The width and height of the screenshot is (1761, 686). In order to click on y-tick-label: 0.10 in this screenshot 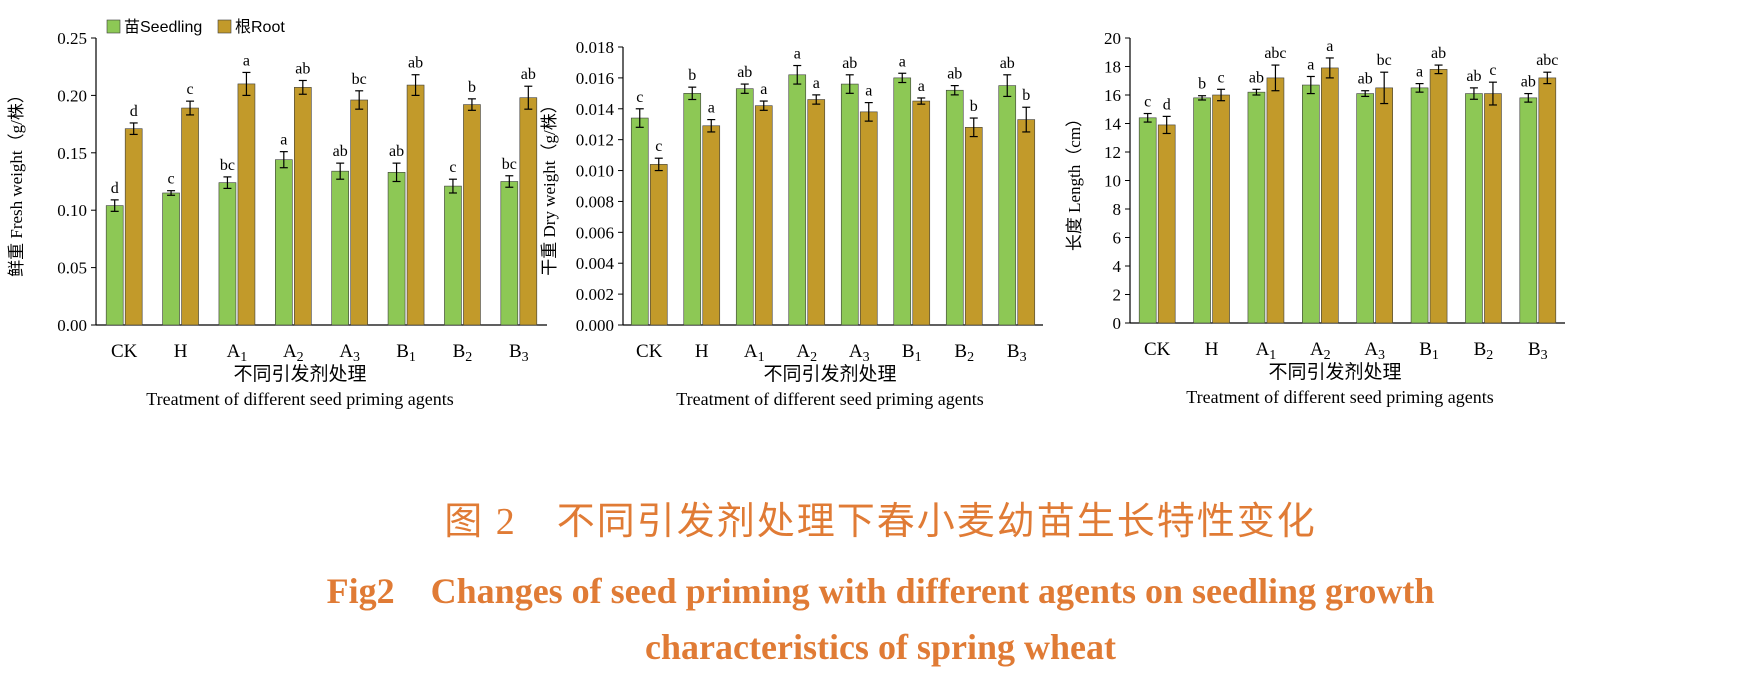, I will do `click(72, 210)`.